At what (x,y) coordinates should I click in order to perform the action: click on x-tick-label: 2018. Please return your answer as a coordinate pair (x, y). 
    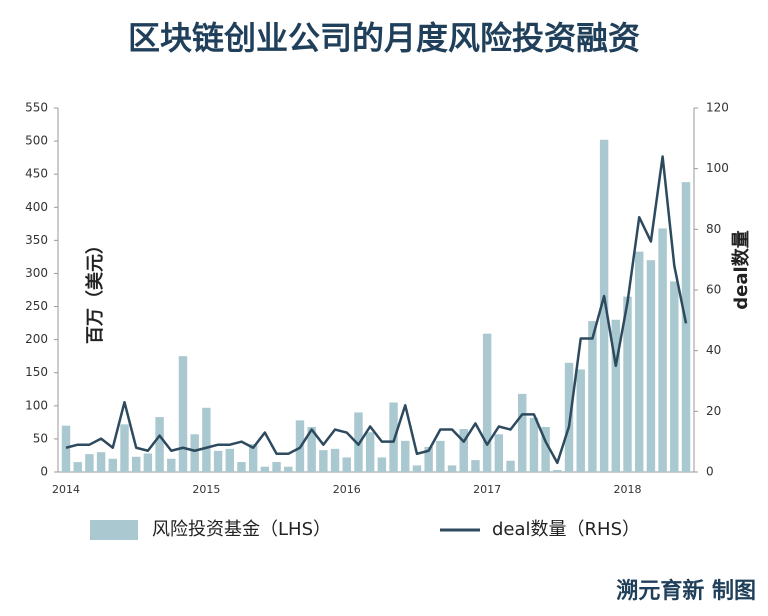
    Looking at the image, I should click on (628, 489).